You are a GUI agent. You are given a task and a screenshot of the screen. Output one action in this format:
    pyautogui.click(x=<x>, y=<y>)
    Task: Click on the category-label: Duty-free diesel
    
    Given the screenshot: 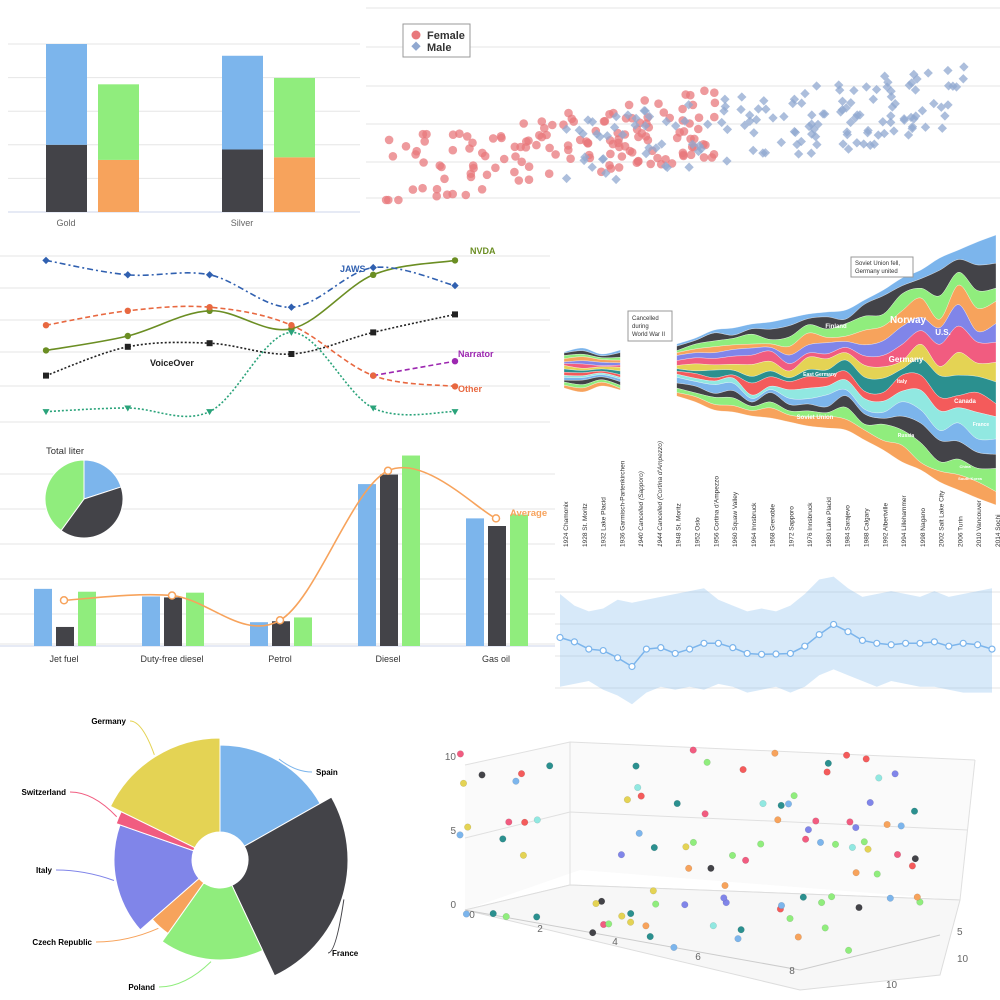 What is the action you would take?
    pyautogui.click(x=171, y=659)
    